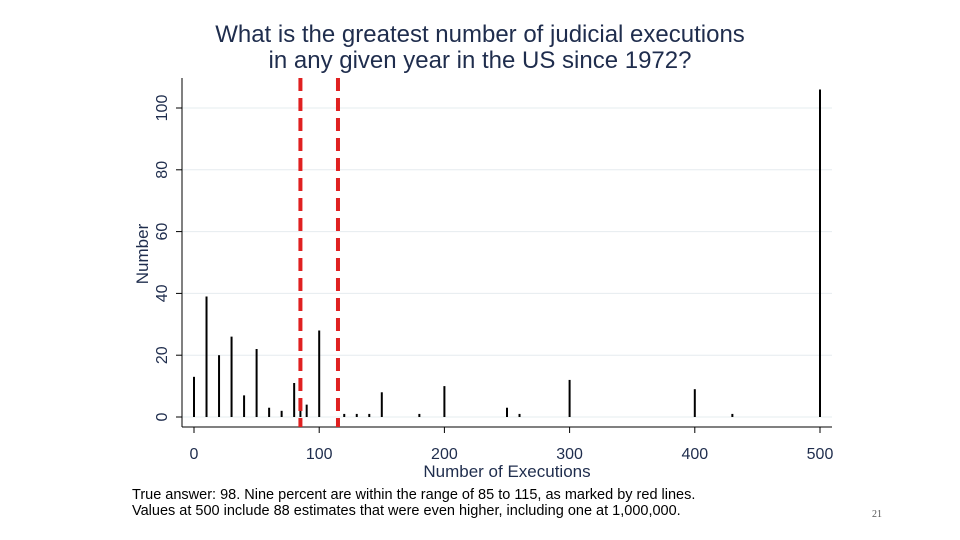 Image resolution: width=960 pixels, height=540 pixels. What do you see at coordinates (194, 454) in the screenshot?
I see `x-tick-label-0: 0` at bounding box center [194, 454].